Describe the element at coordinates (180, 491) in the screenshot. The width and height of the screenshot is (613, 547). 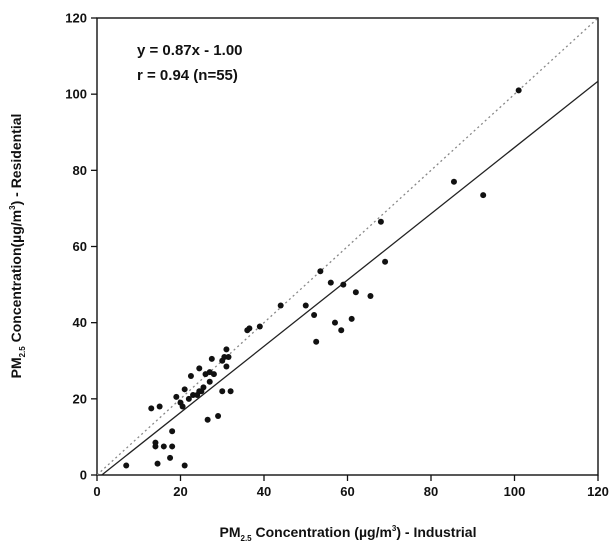
I see `x-tick-label: 20` at that location.